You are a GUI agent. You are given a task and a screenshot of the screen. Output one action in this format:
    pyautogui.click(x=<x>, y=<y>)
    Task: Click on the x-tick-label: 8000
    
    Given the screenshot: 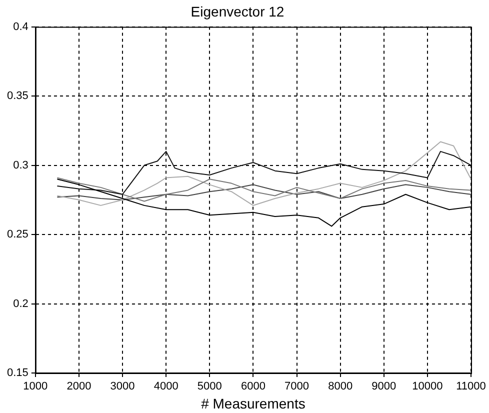 What is the action you would take?
    pyautogui.click(x=340, y=386)
    